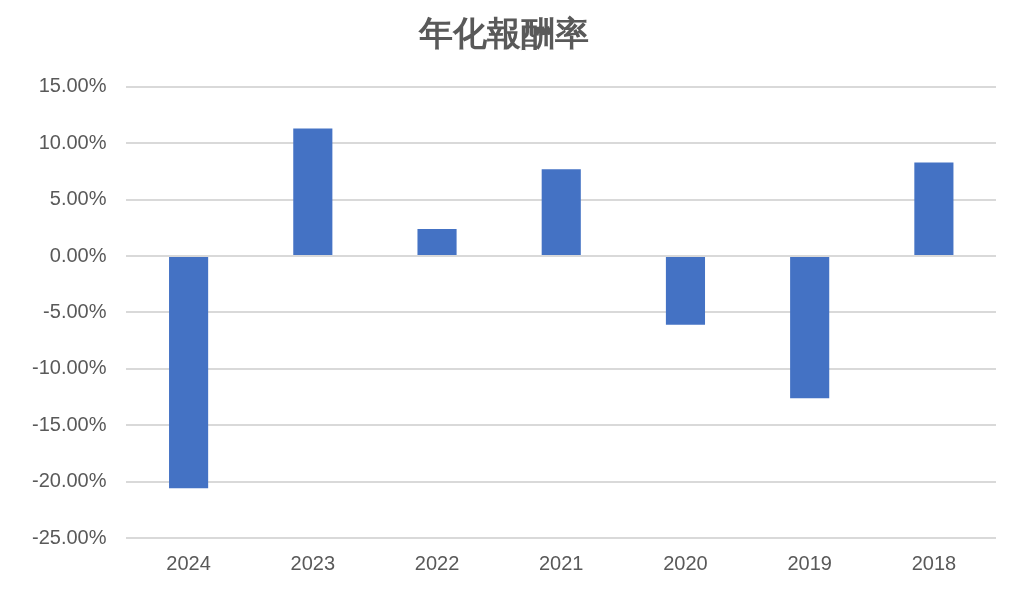 This screenshot has height=608, width=1024. Describe the element at coordinates (437, 562) in the screenshot. I see `x-tick-label: 2022` at that location.